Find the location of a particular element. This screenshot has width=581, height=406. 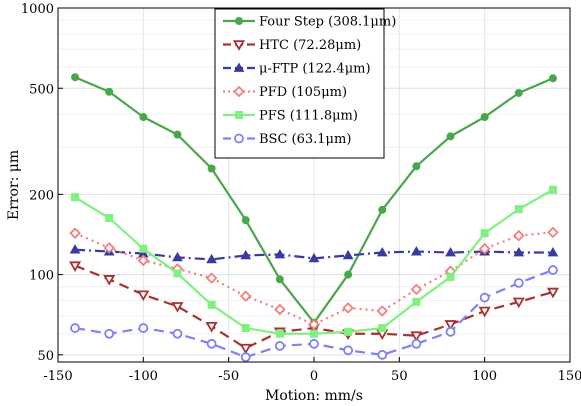

legend-entry: Four Step (308.1μm) is located at coordinates (309, 22).